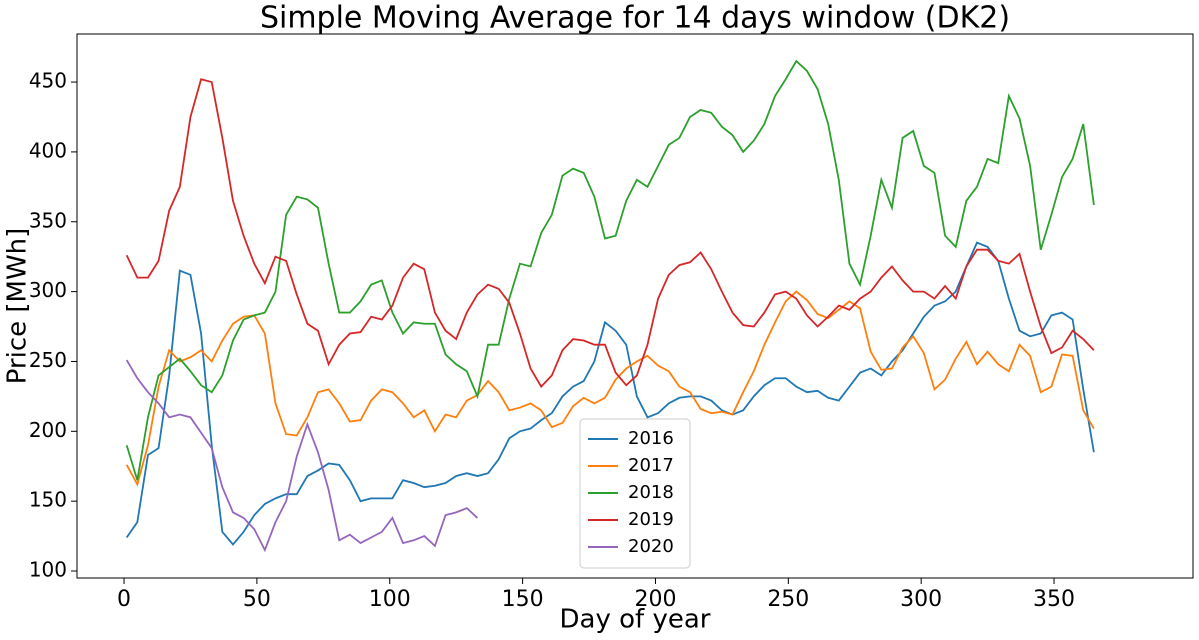  What do you see at coordinates (651, 519) in the screenshot?
I see `legend-label: 2019` at bounding box center [651, 519].